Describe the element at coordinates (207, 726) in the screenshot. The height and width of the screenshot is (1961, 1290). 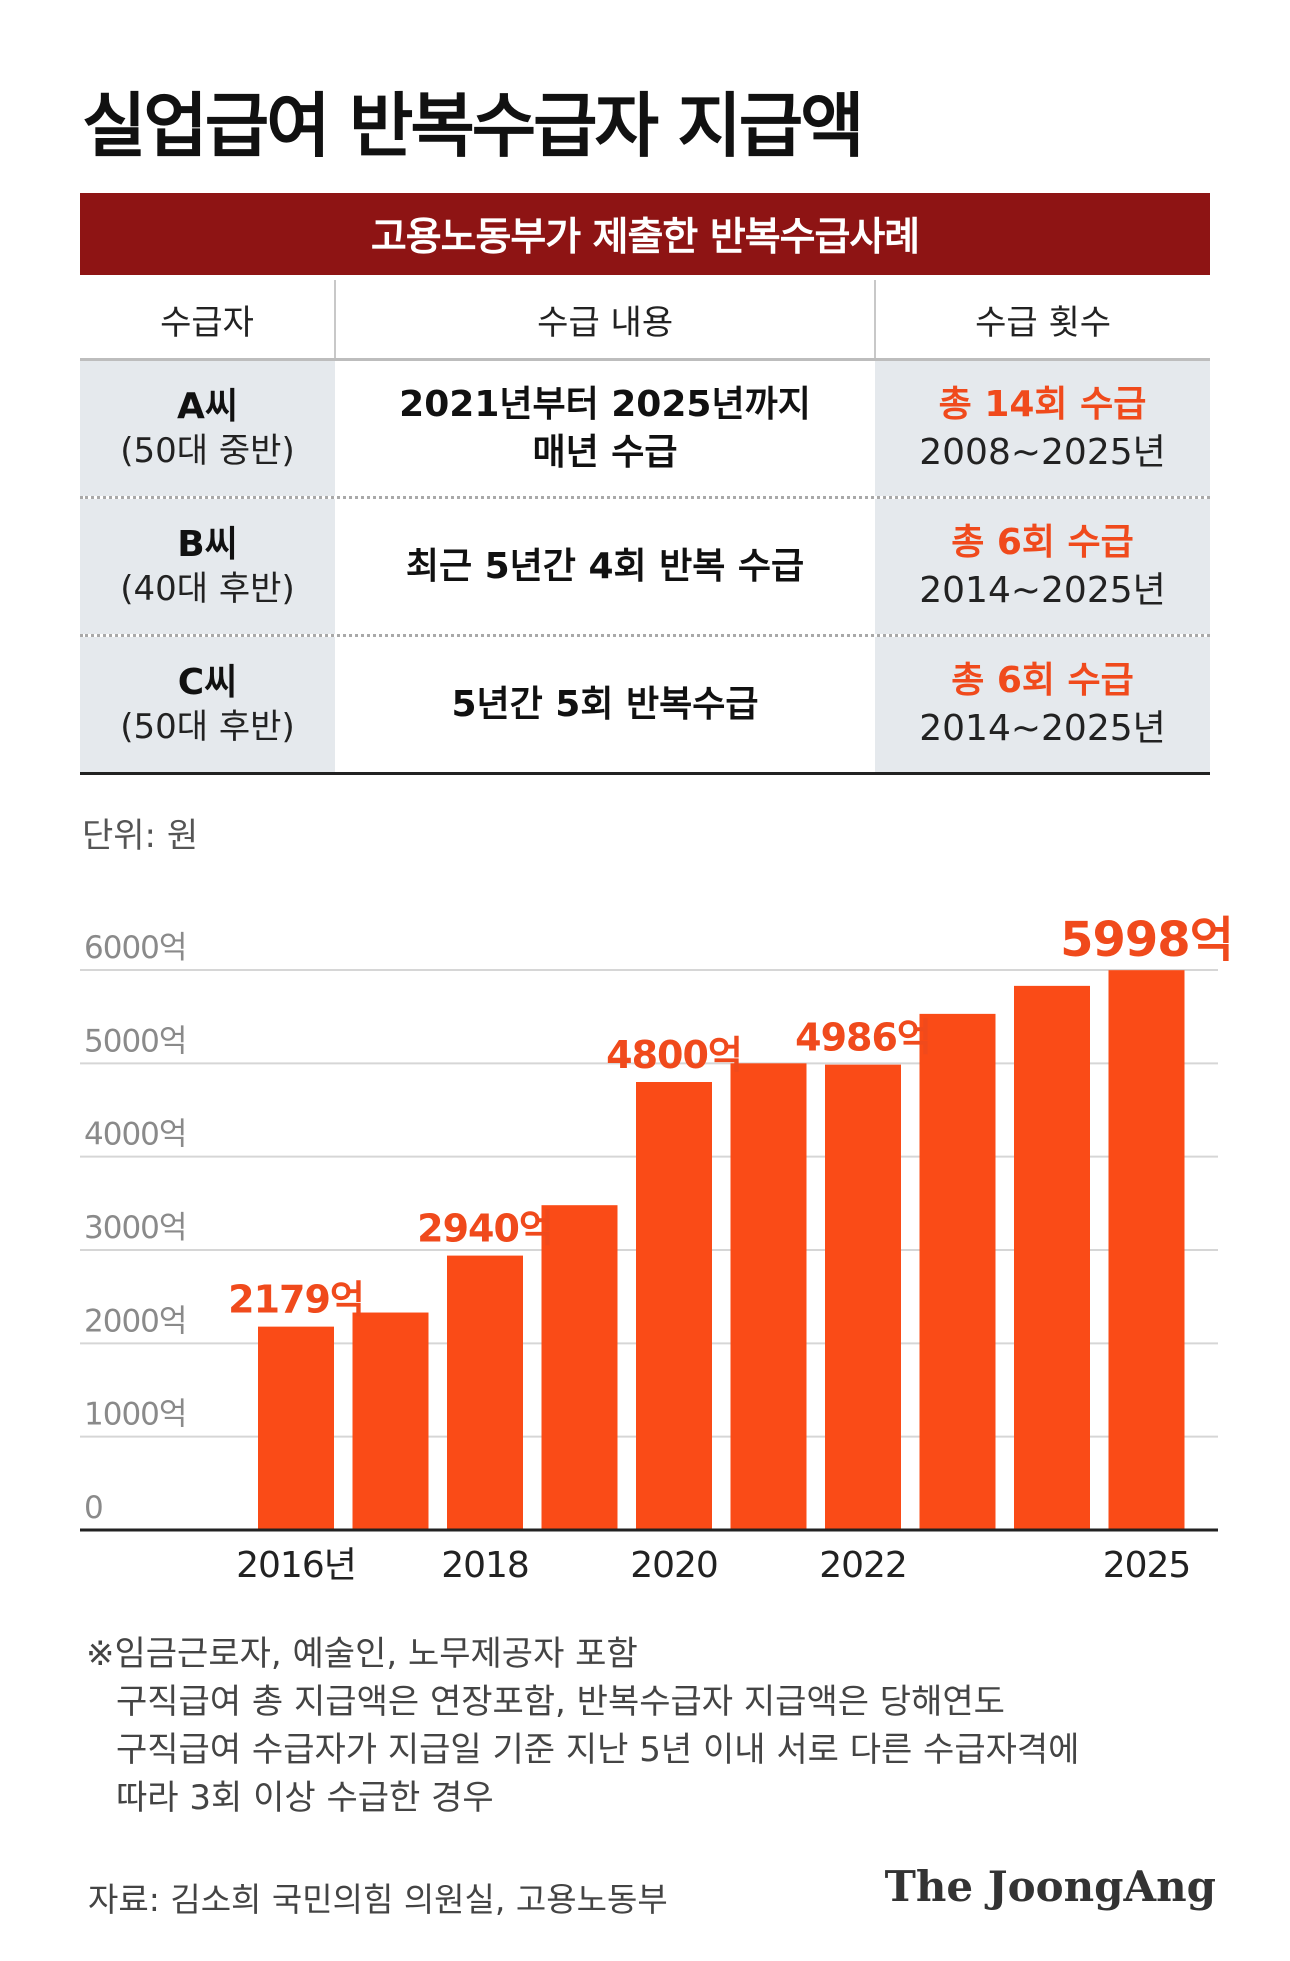
I see `recipient-age: (50대 후반)` at that location.